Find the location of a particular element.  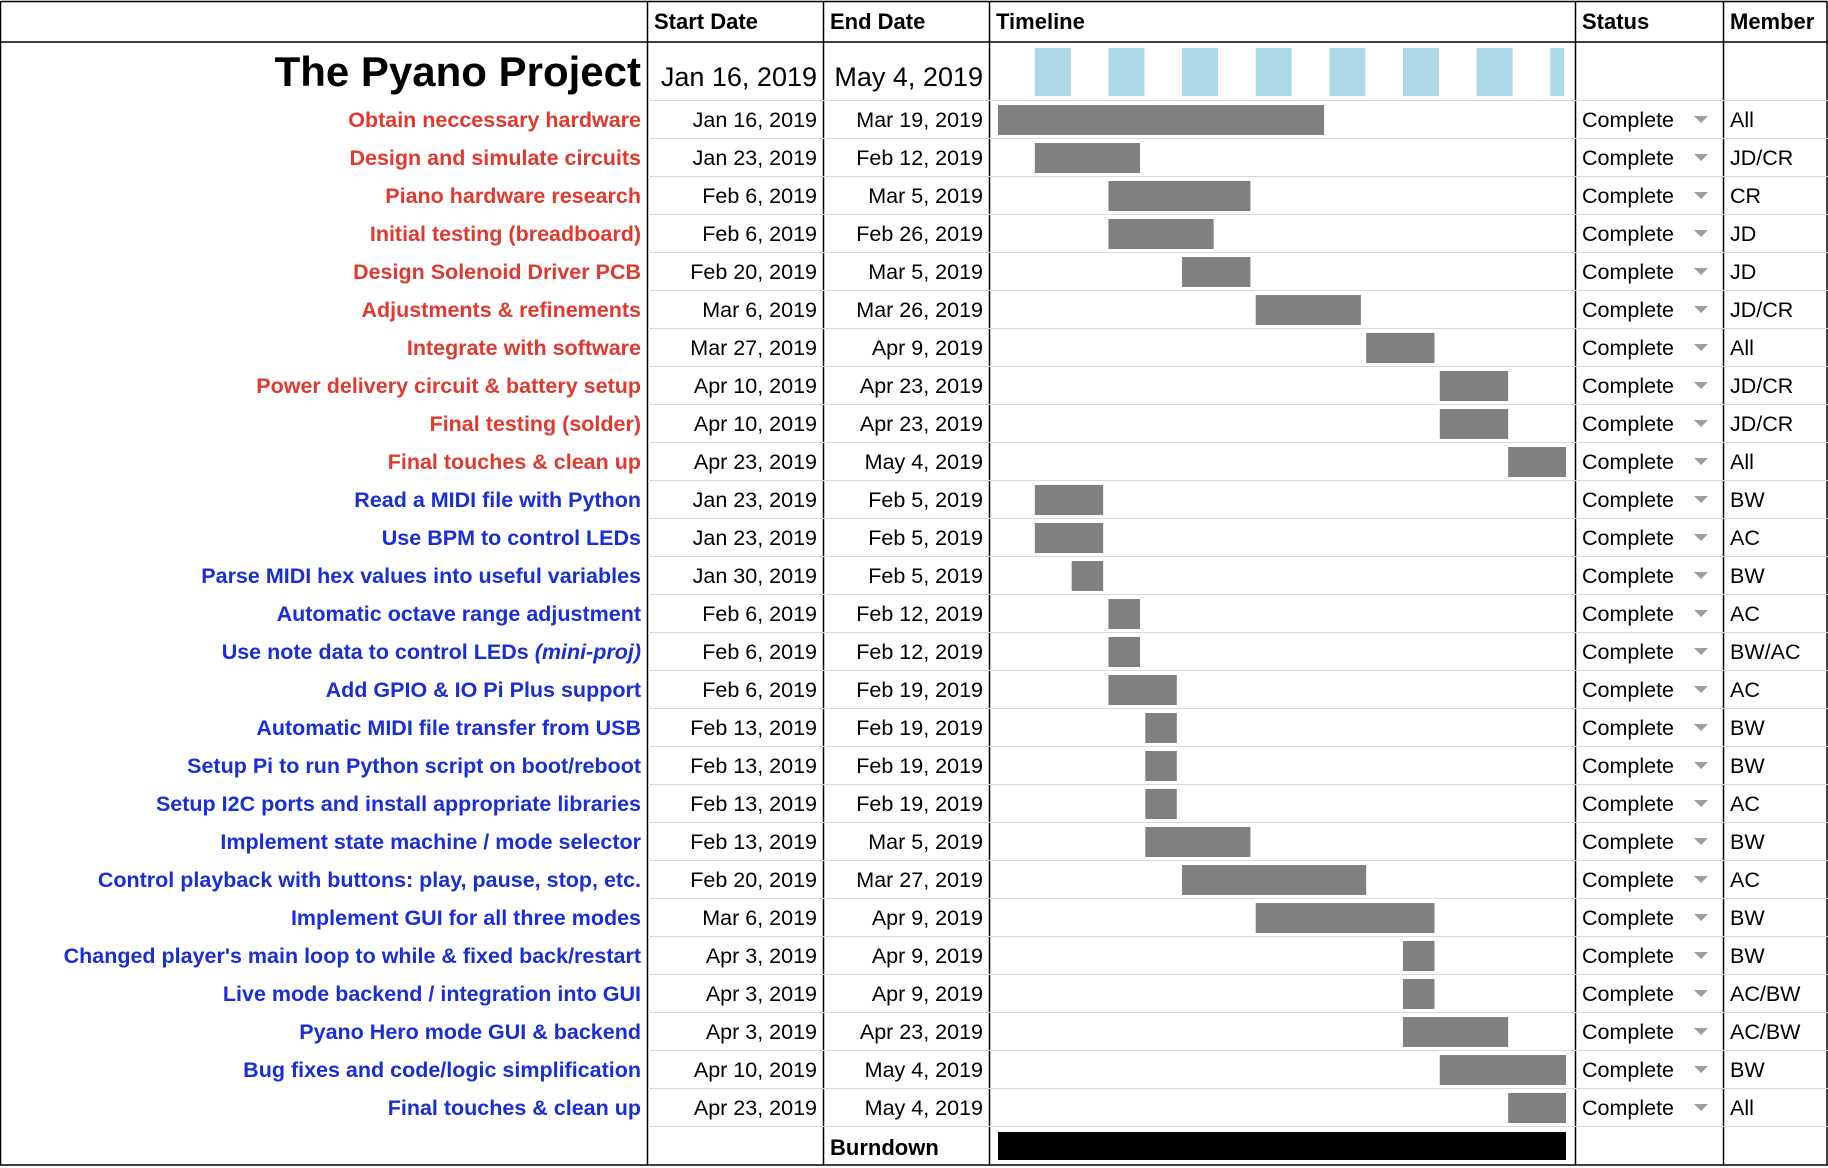

task-end-date: Mar 19, 2019 is located at coordinates (919, 119).